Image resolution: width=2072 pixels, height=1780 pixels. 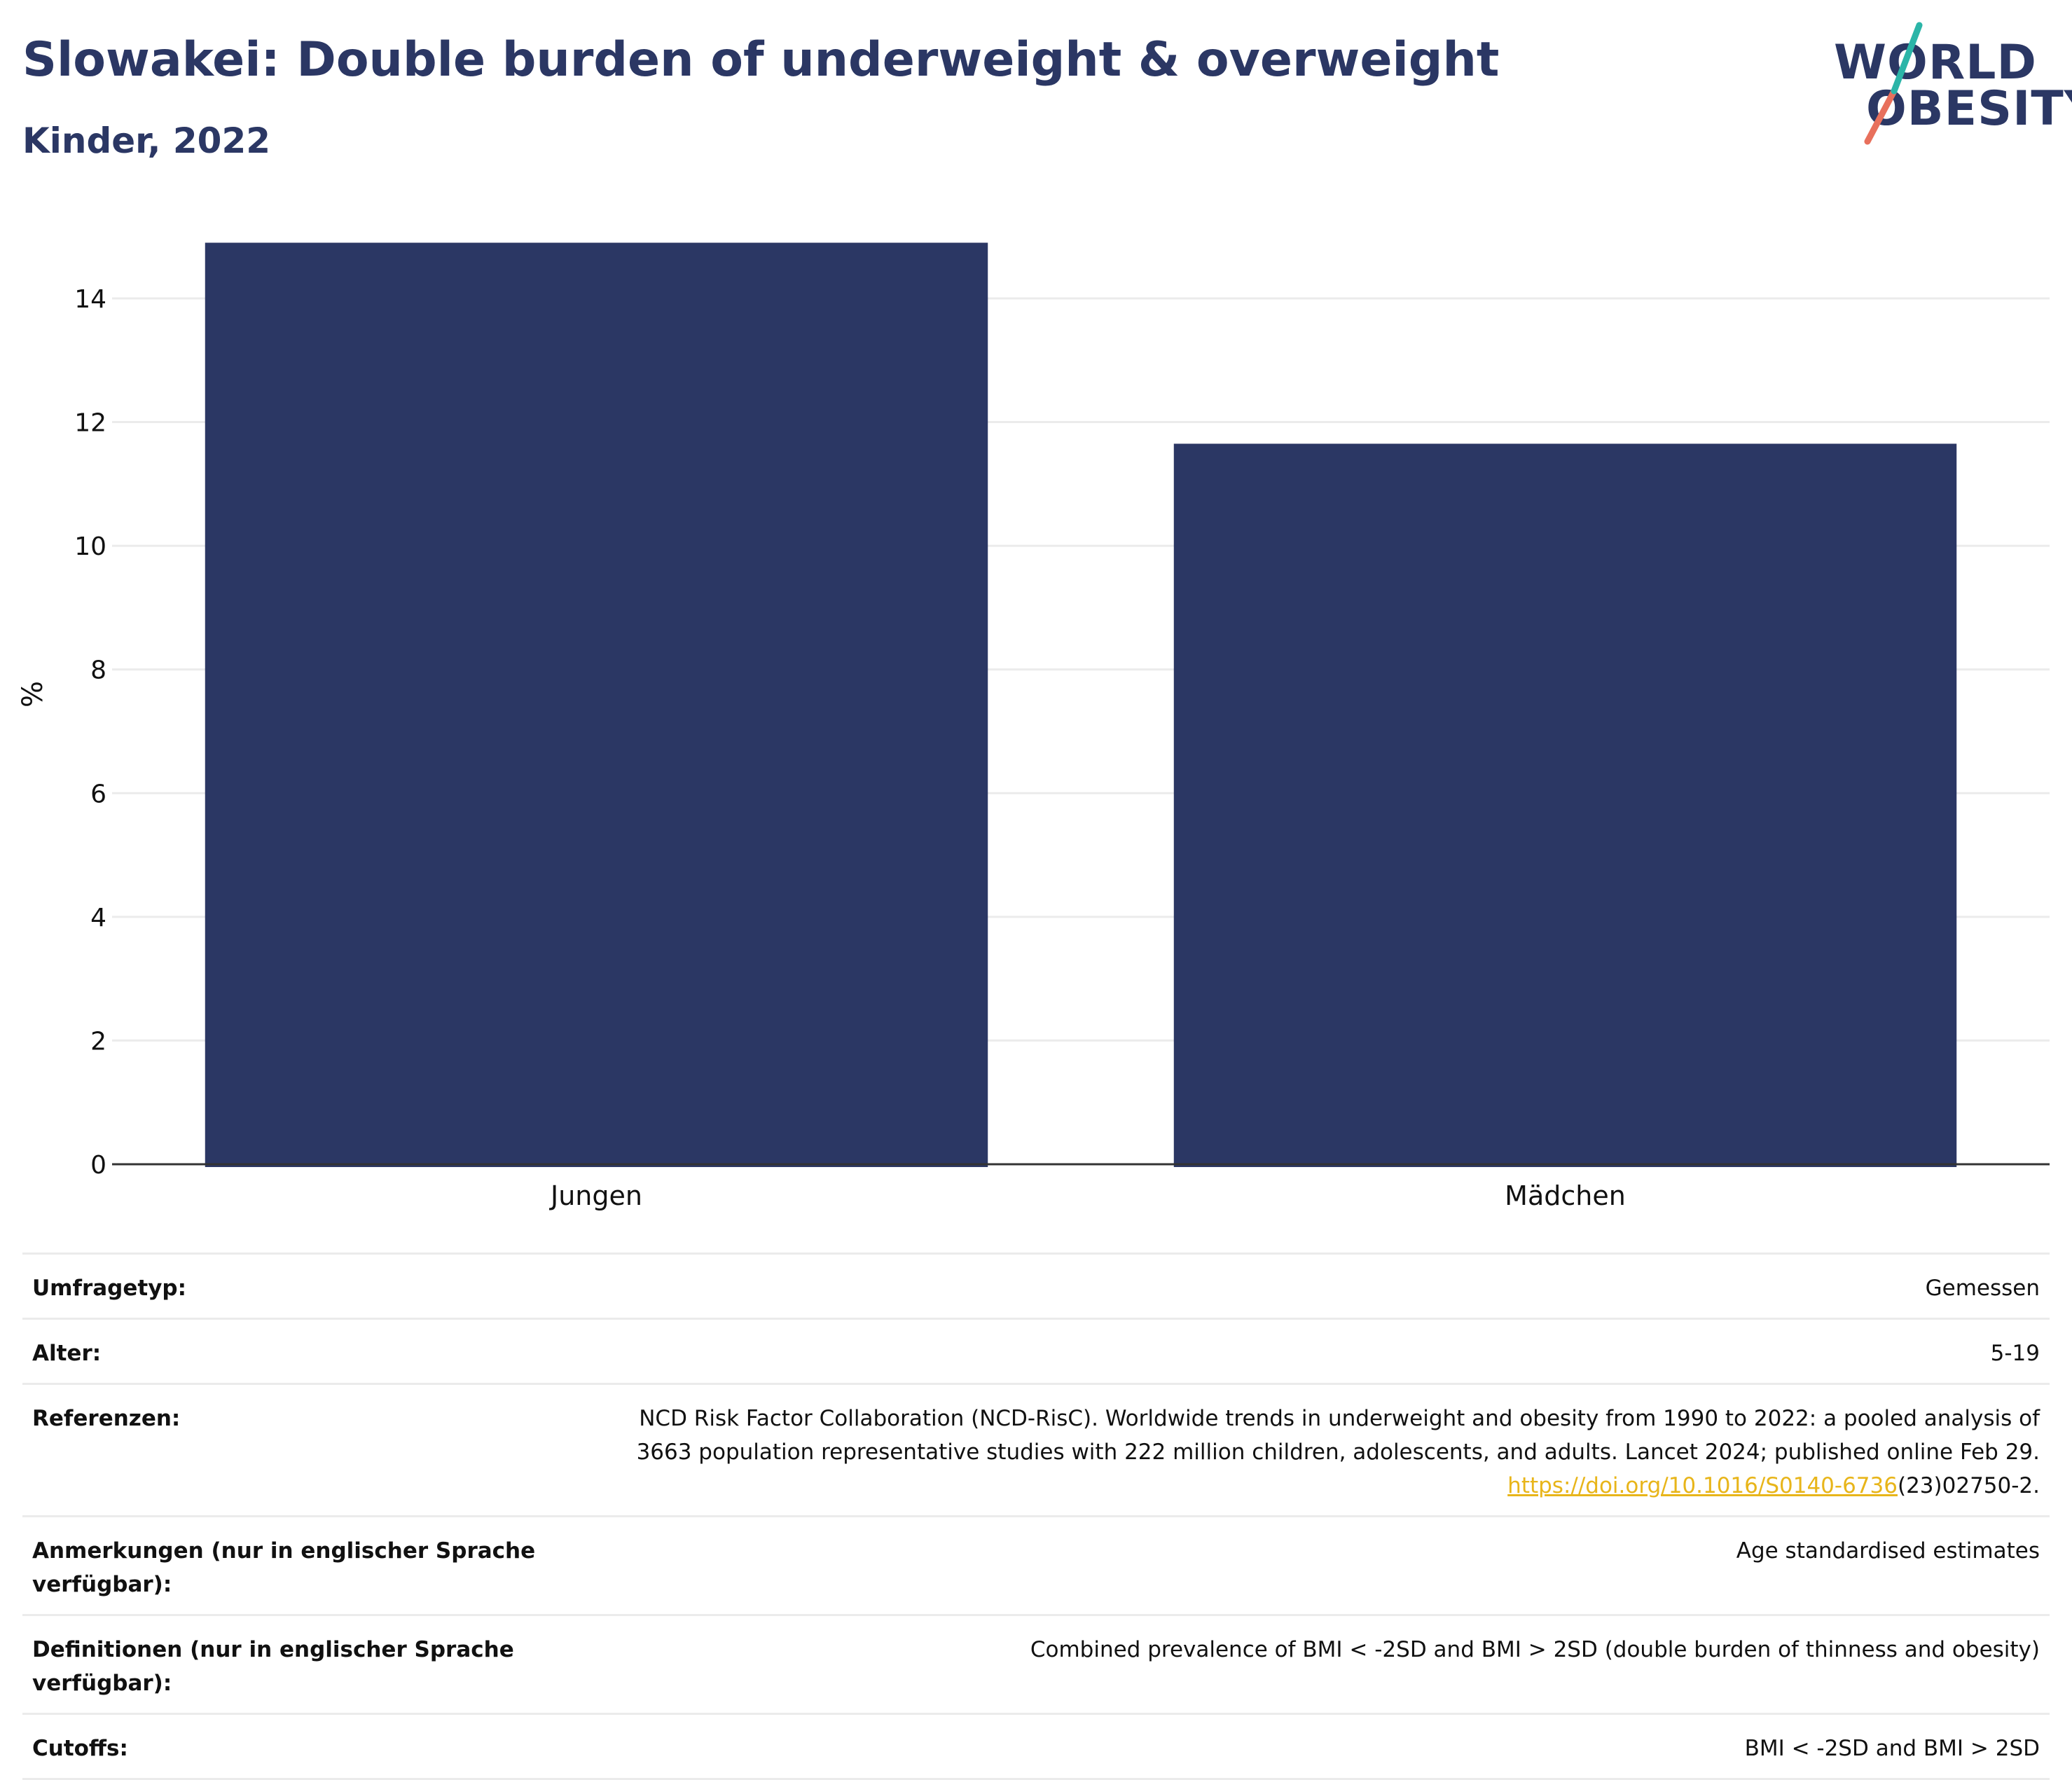 What do you see at coordinates (284, 1351) in the screenshot?
I see `meta-label-age: Alter:` at bounding box center [284, 1351].